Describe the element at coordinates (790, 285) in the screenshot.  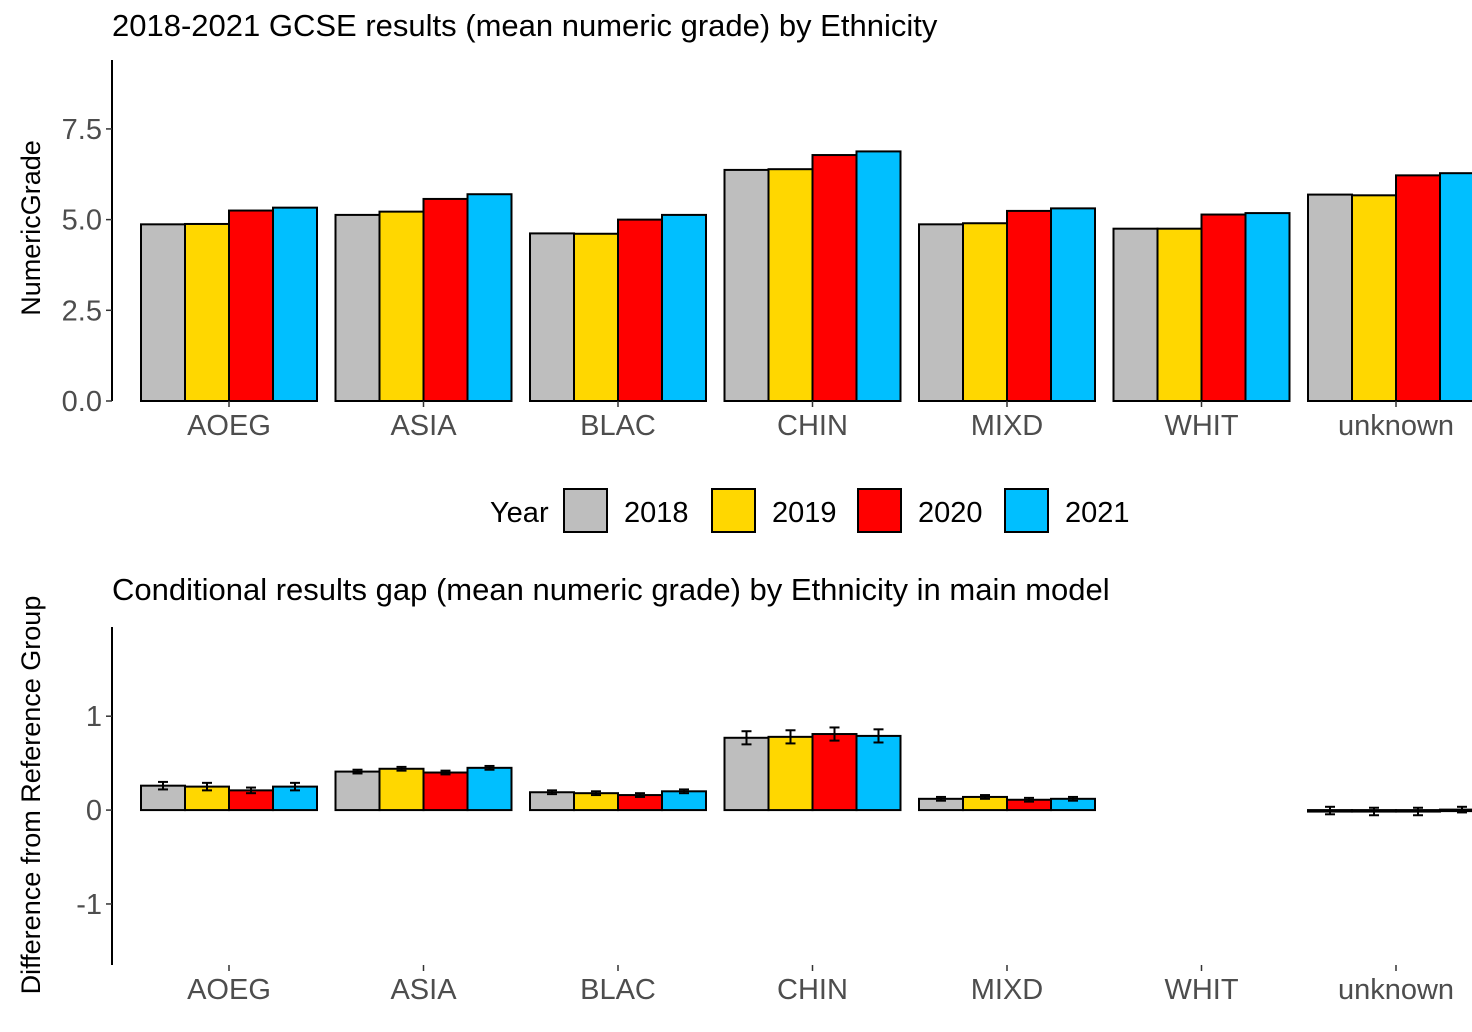
I see `bar-top-CHIN-2019` at that location.